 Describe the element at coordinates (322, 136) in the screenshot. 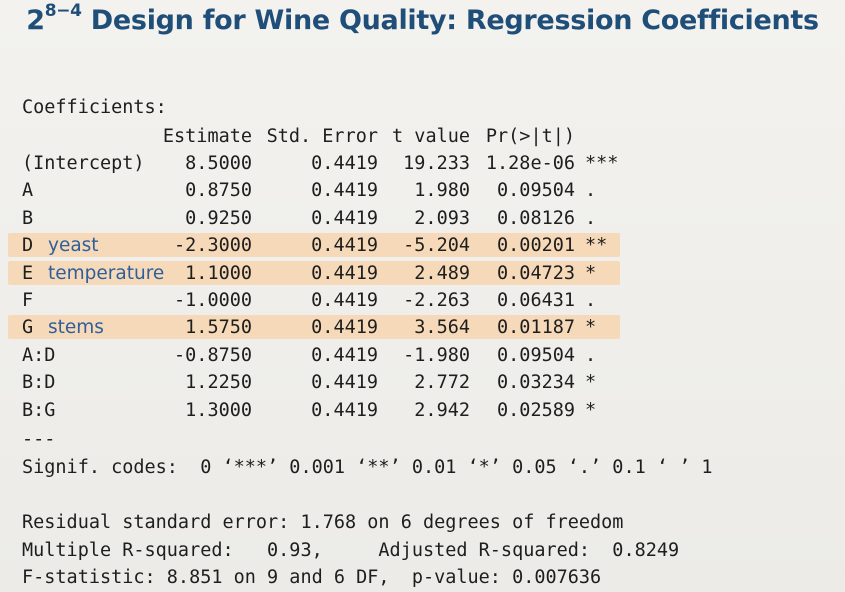

I see `column-header: Std. Error` at that location.